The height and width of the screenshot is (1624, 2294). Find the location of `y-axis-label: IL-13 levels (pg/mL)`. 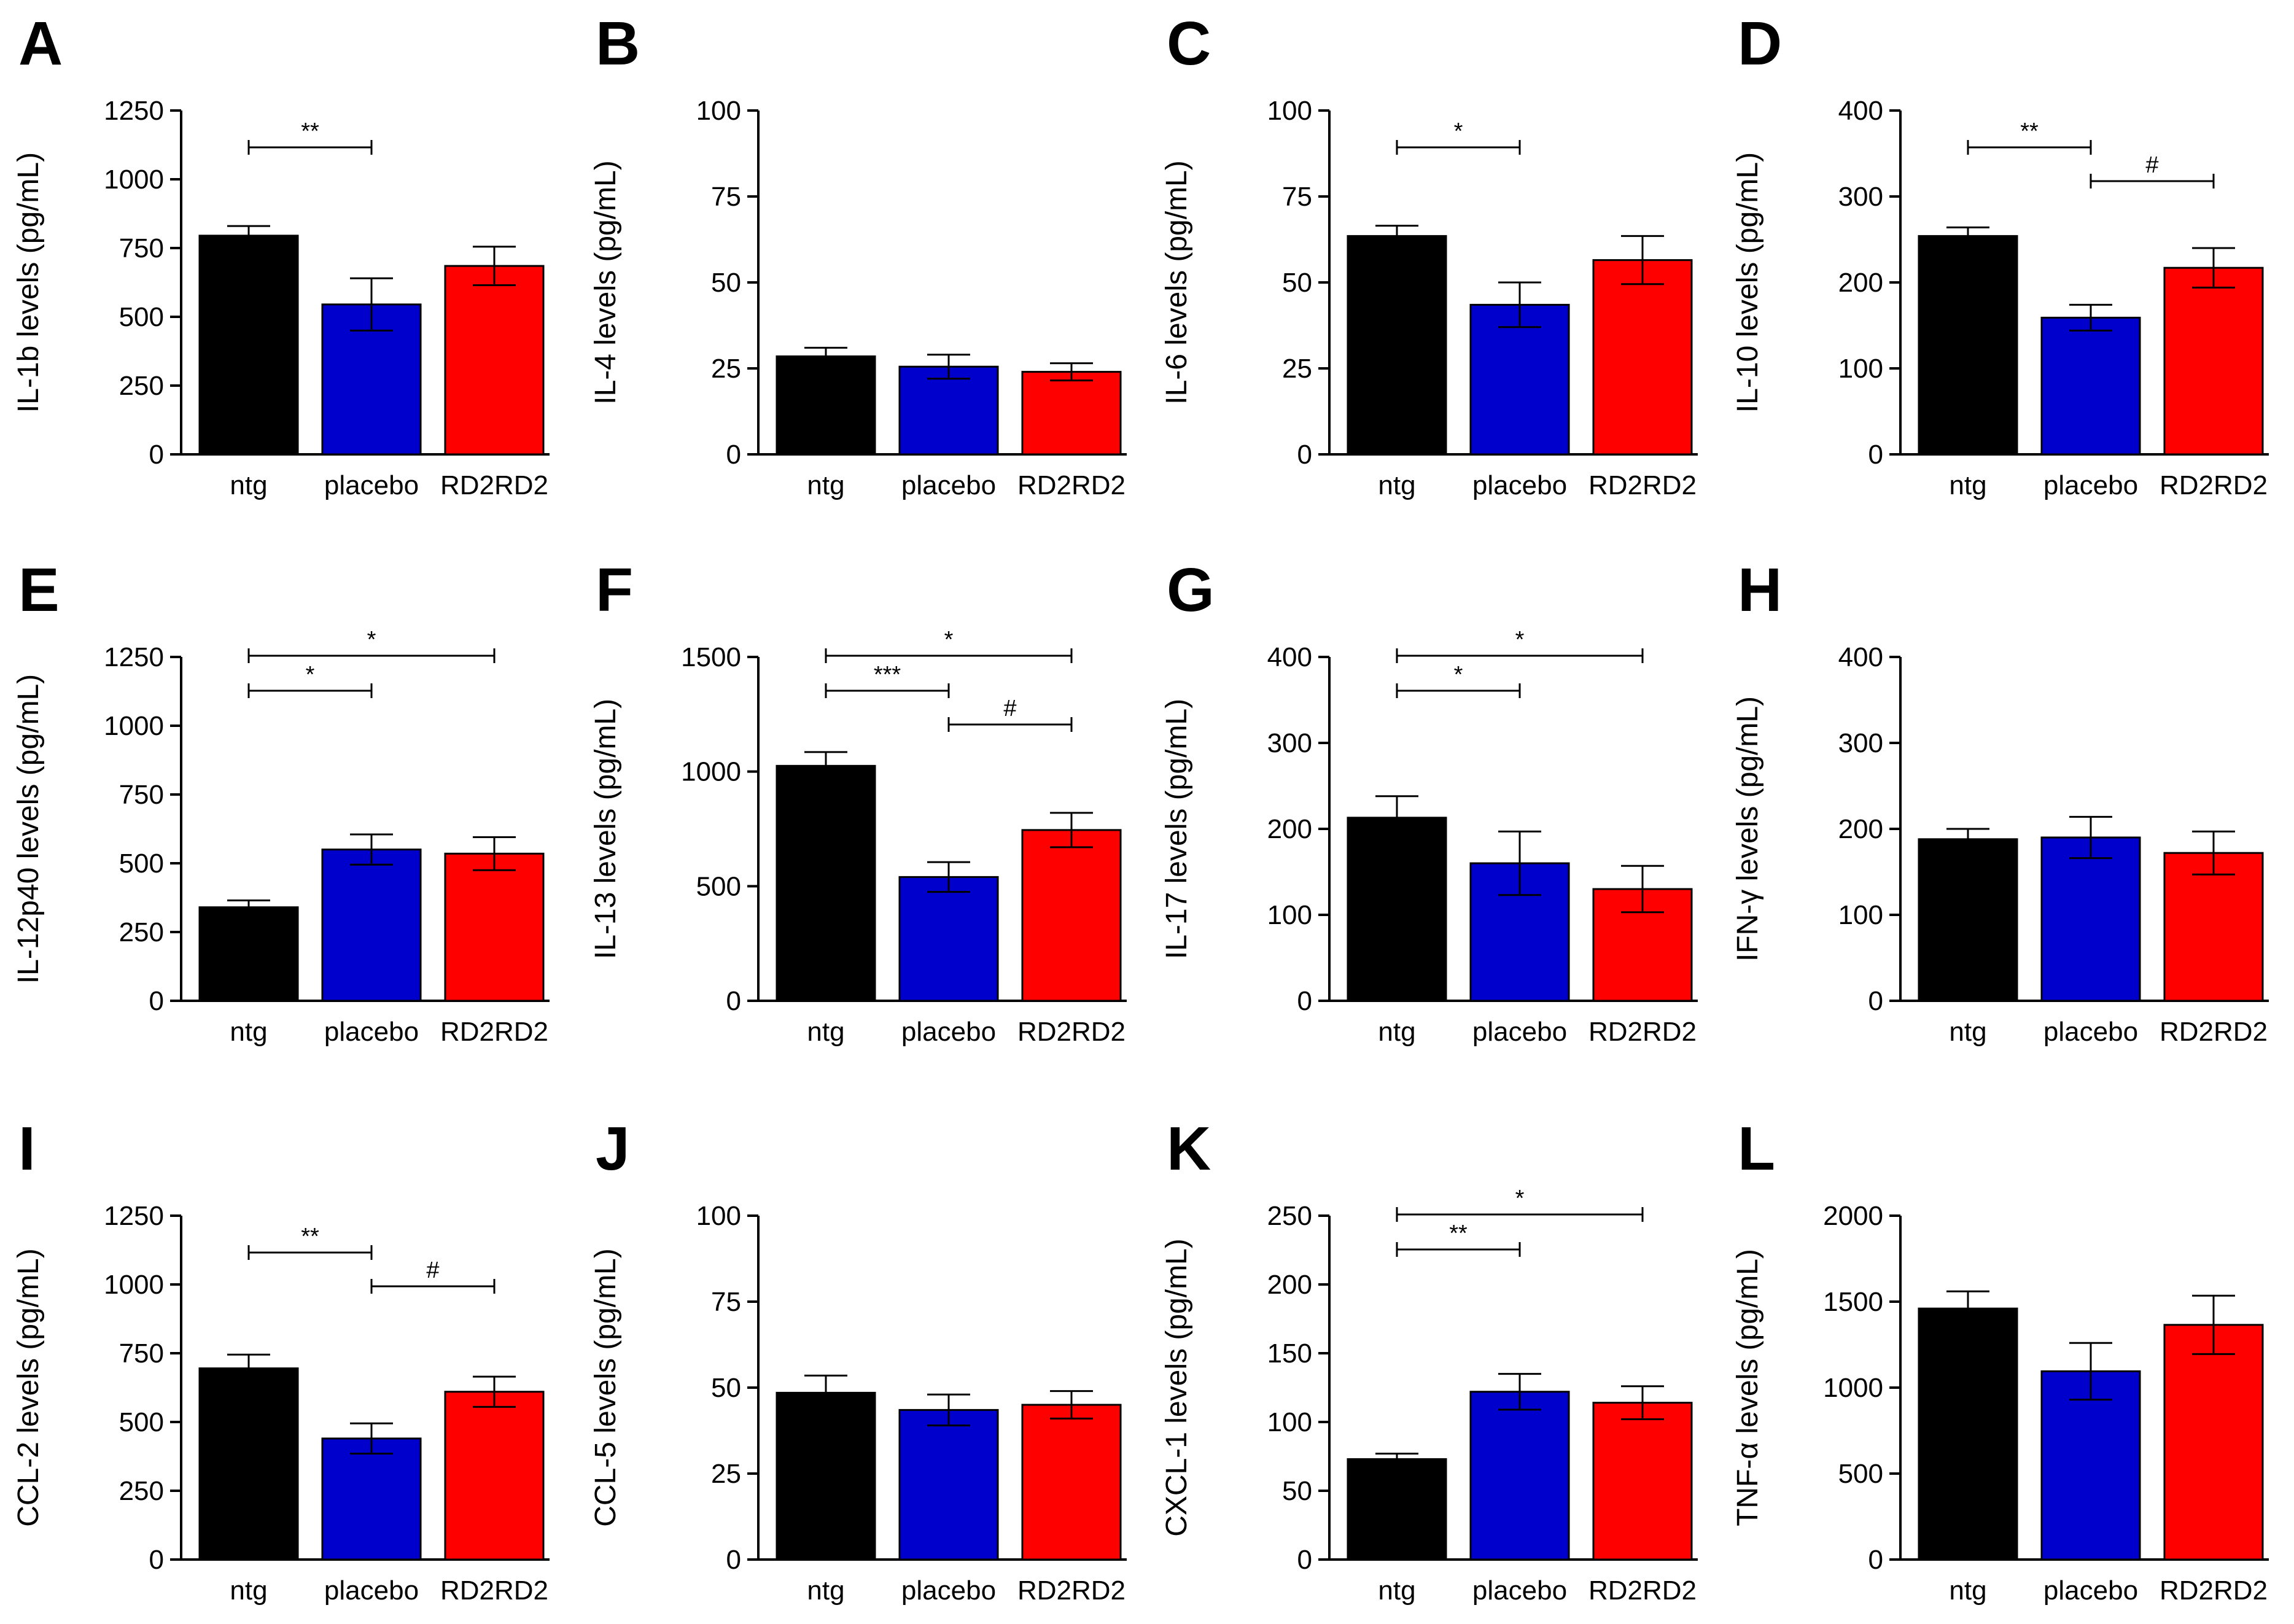

y-axis-label: IL-13 levels (pg/mL) is located at coordinates (605, 829).